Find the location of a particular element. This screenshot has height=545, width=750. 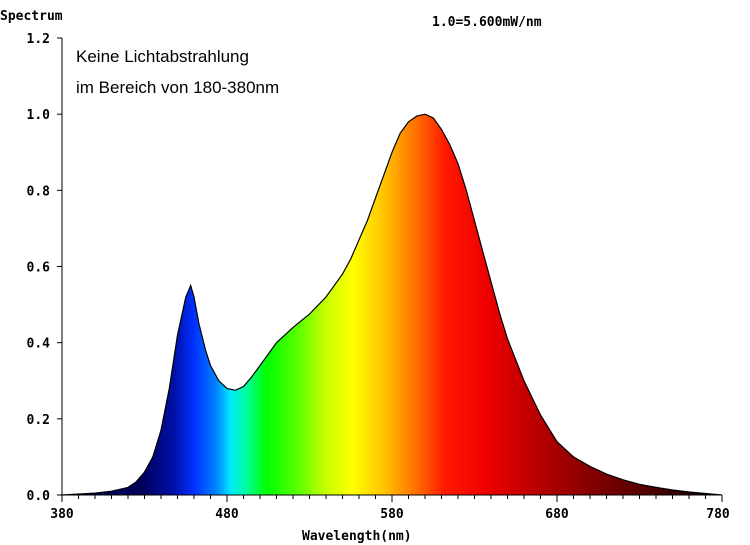

annotation-line-2: im Bereich von 180-380nm is located at coordinates (177, 87).